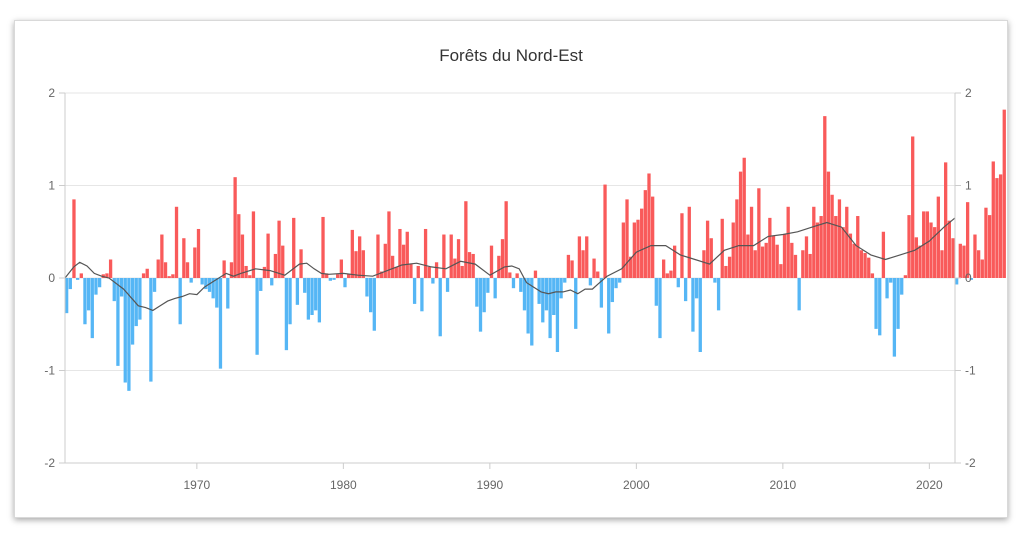  I want to click on x-tick-label: 1970, so click(197, 485).